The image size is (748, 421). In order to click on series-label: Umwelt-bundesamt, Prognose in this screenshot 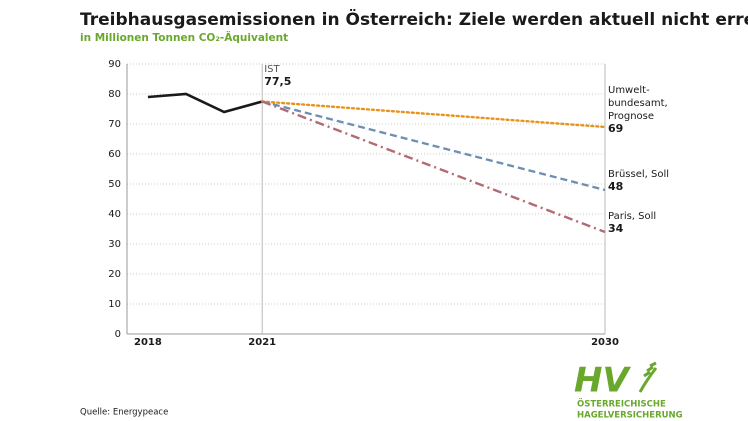, I will do `click(638, 103)`.